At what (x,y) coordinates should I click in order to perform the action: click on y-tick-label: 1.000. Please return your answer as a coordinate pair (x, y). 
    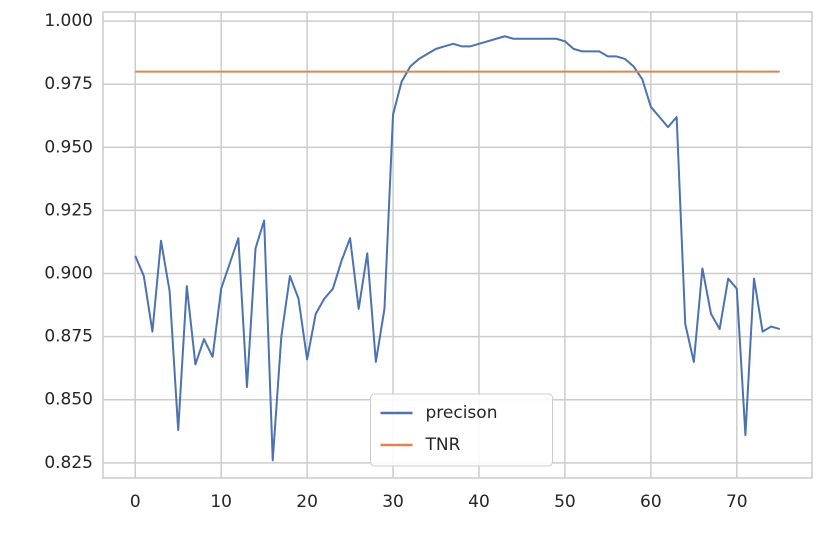
    Looking at the image, I should click on (68, 21).